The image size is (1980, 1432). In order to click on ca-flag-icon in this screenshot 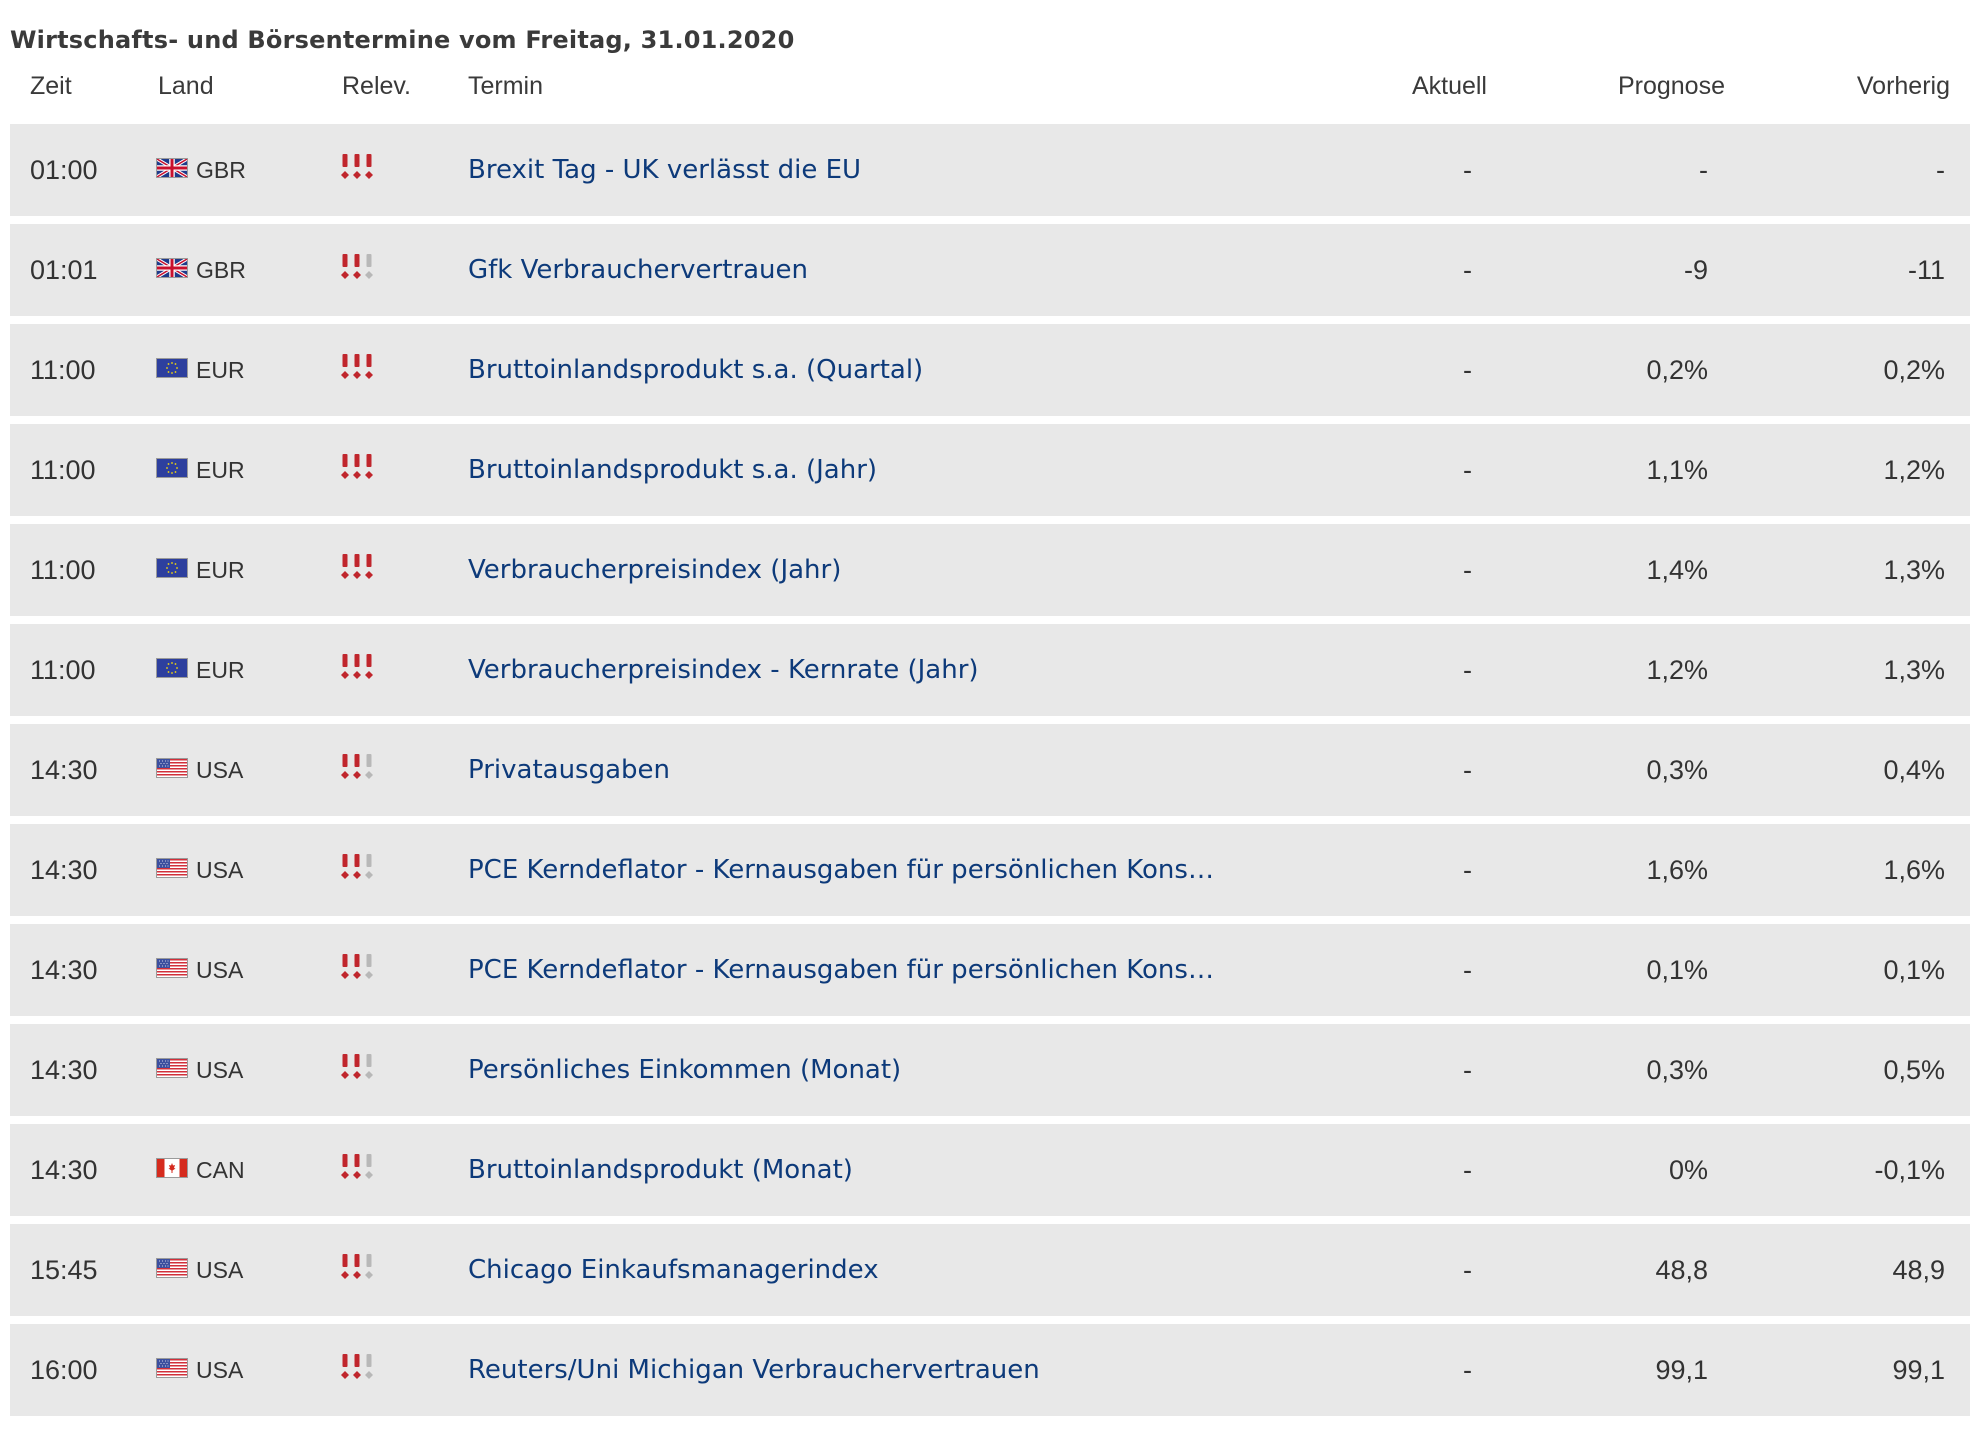, I will do `click(172, 1168)`.